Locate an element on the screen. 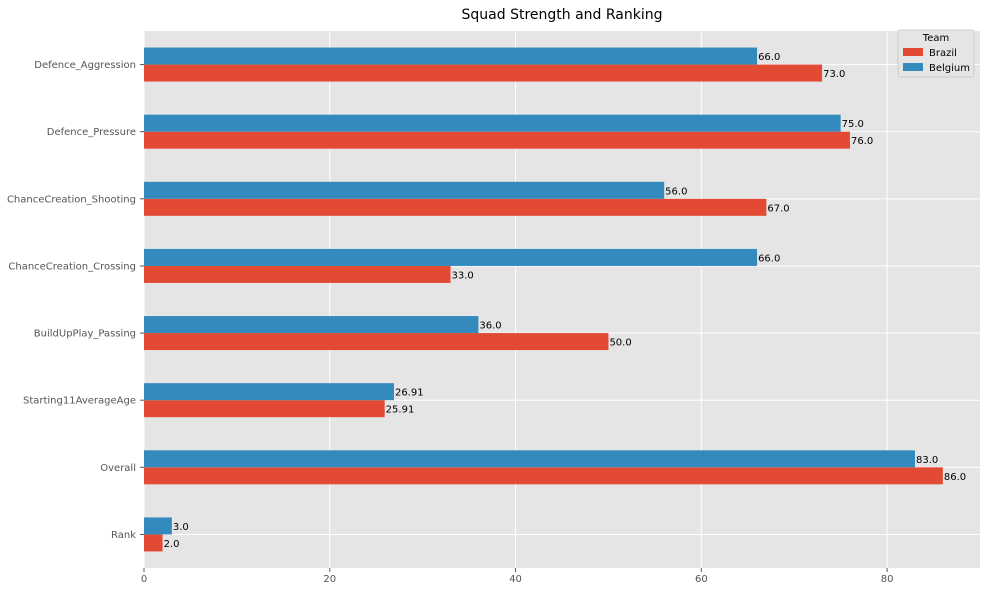  value-label: 3.0 is located at coordinates (181, 527).